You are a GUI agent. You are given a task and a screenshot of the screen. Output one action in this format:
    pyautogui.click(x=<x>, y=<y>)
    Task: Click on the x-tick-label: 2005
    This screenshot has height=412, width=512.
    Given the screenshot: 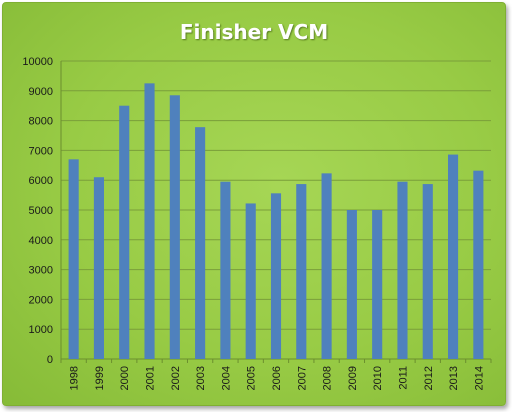 What is the action you would take?
    pyautogui.click(x=252, y=378)
    